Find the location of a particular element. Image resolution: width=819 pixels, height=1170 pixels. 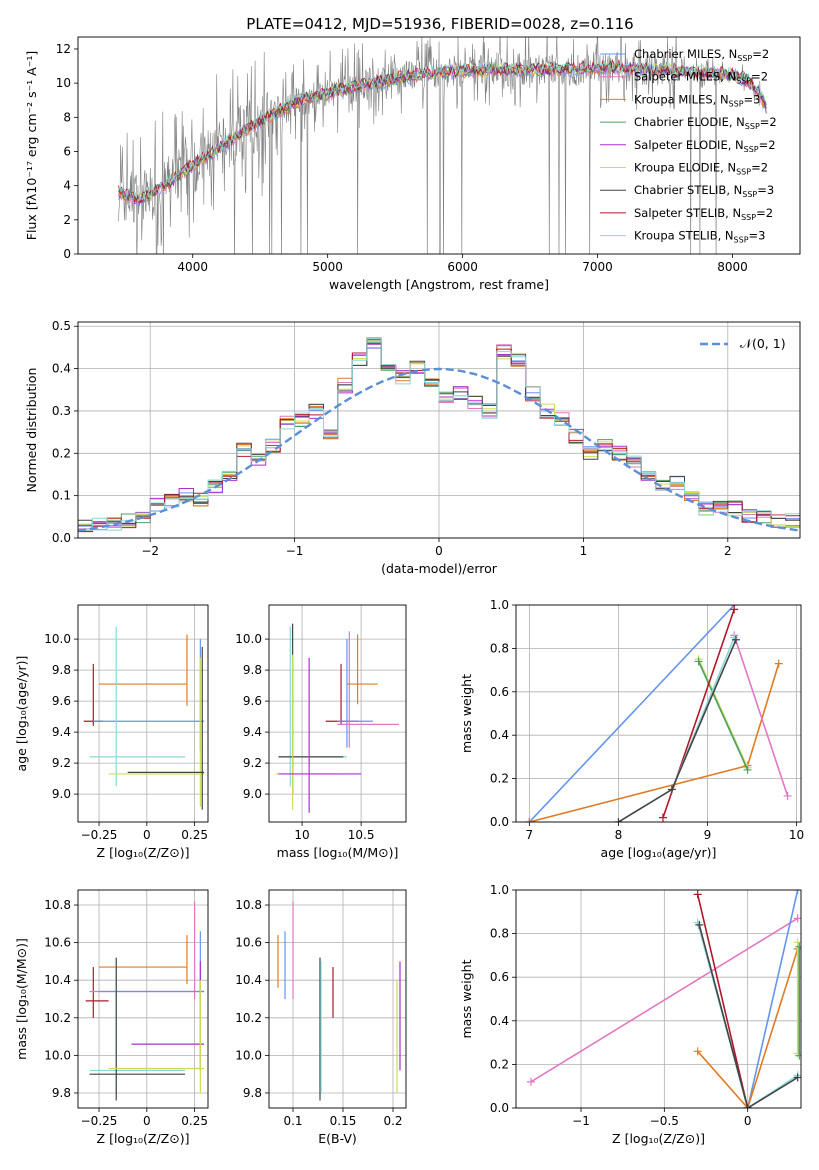

x-tick-label: −2 is located at coordinates (150, 551).